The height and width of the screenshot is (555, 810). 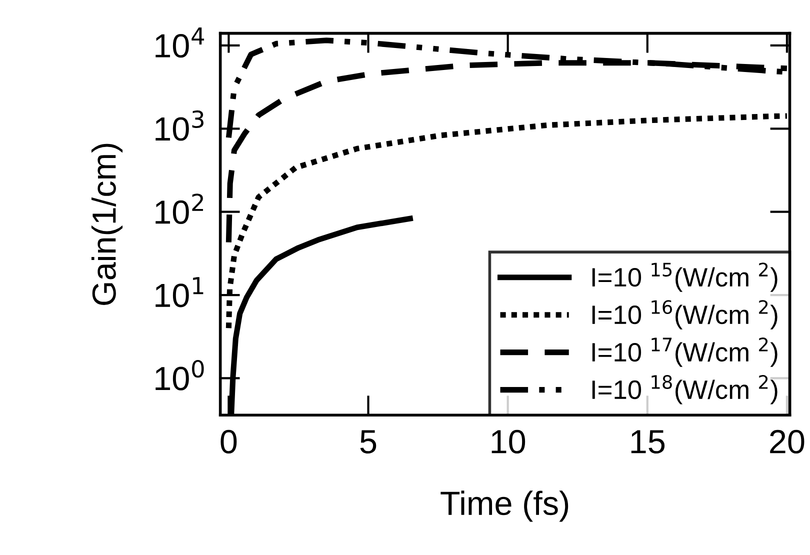 I want to click on x-tick-label: 20, so click(x=787, y=442).